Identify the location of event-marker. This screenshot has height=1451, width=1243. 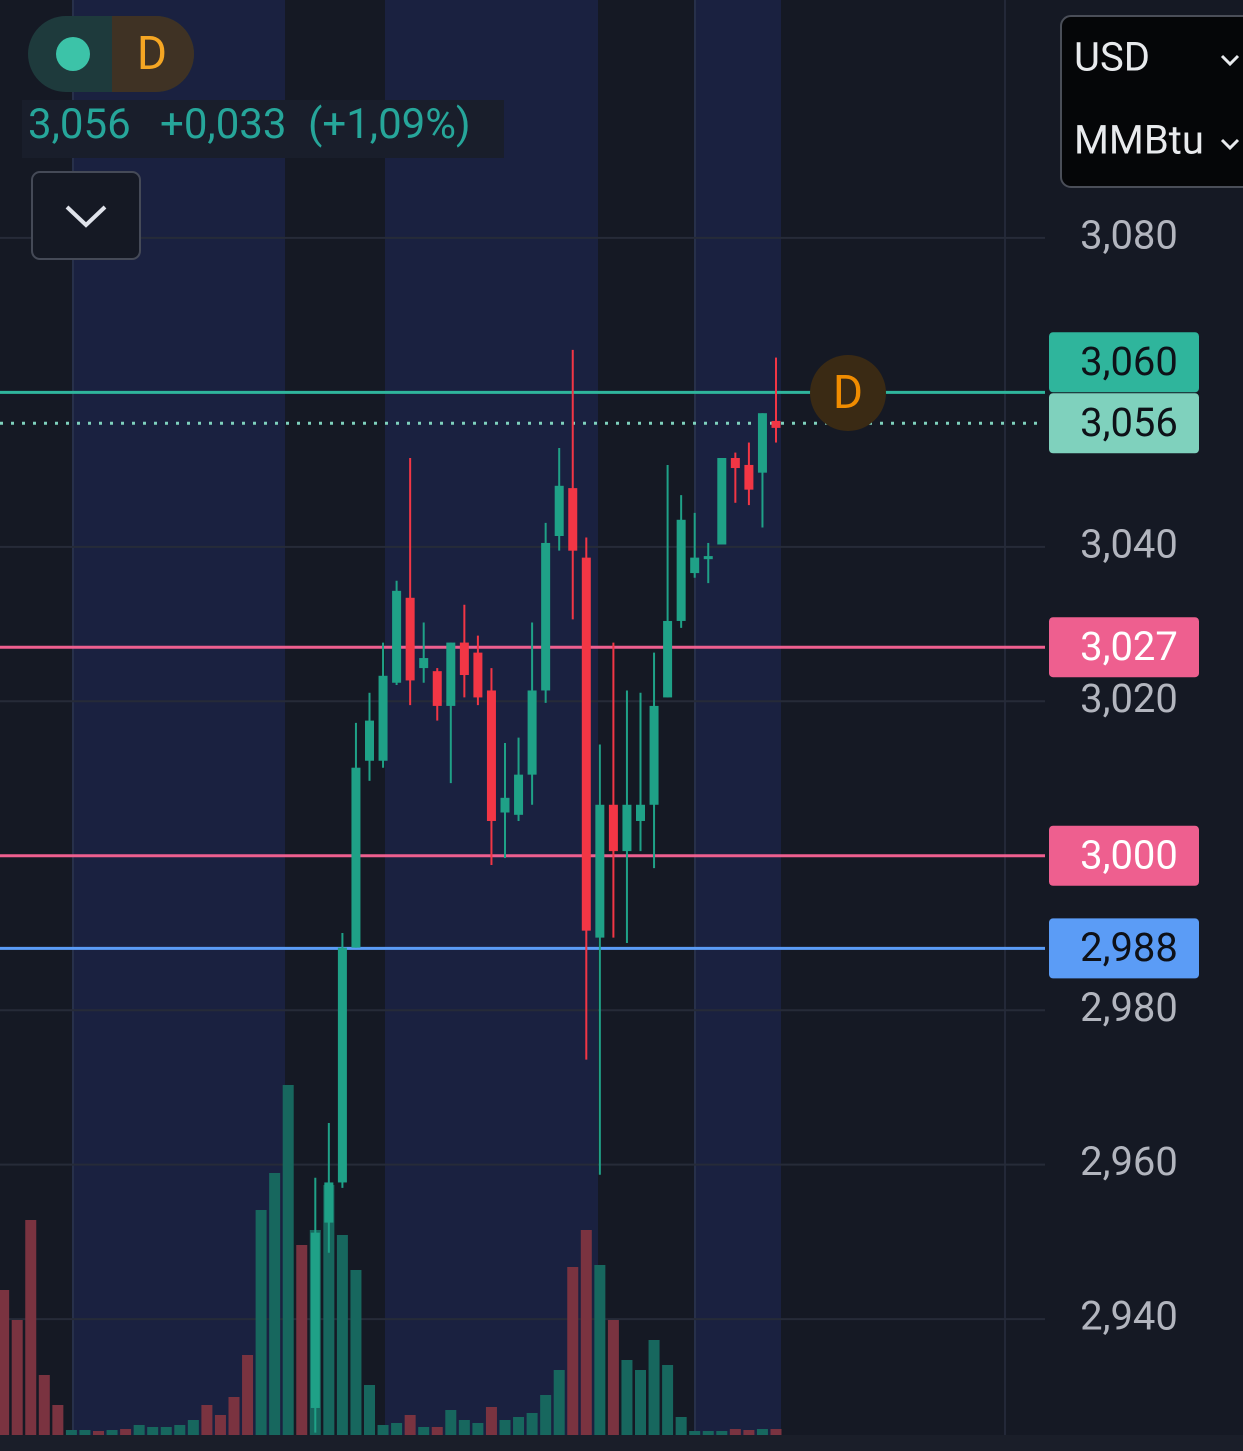
(848, 393).